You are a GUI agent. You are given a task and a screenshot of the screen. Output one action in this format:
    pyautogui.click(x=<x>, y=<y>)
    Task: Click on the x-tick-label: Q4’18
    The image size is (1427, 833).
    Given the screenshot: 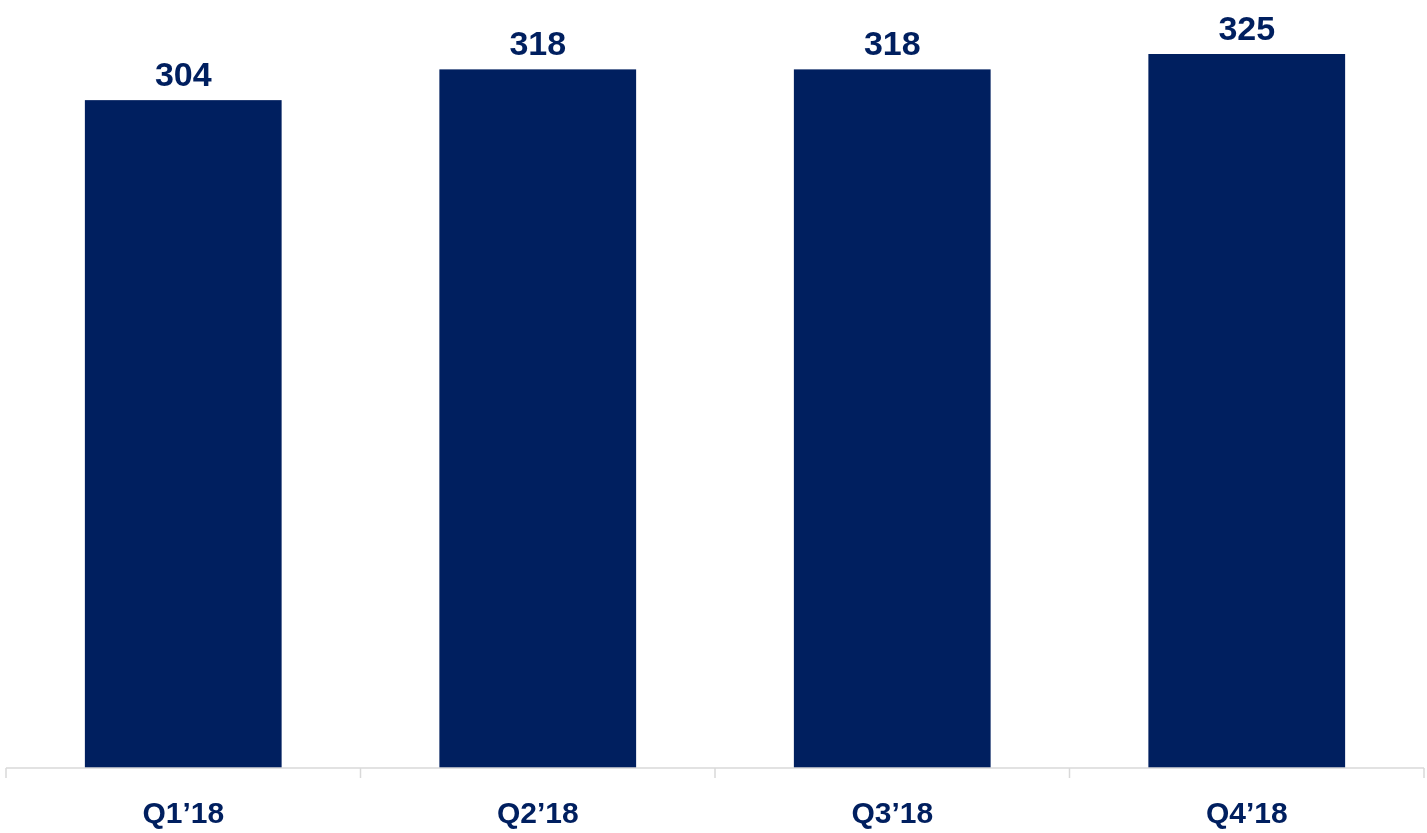 What is the action you would take?
    pyautogui.click(x=1246, y=812)
    